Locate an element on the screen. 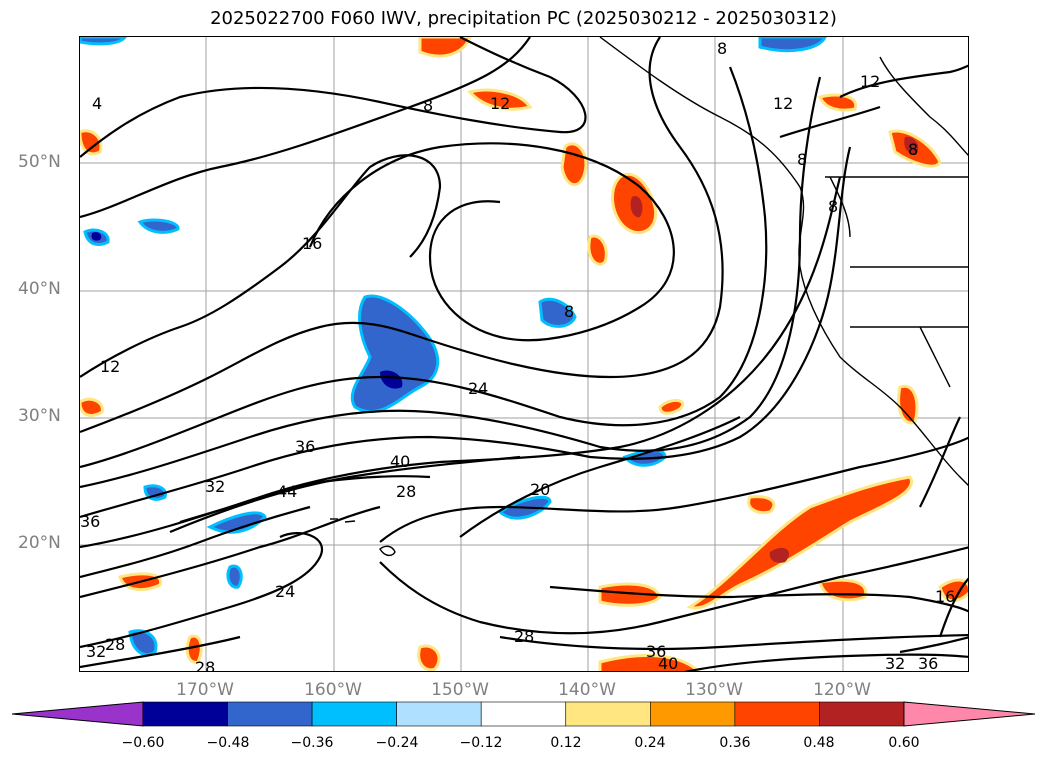 This screenshot has height=765, width=1047. colorbar-extend-min is located at coordinates (77, 714).